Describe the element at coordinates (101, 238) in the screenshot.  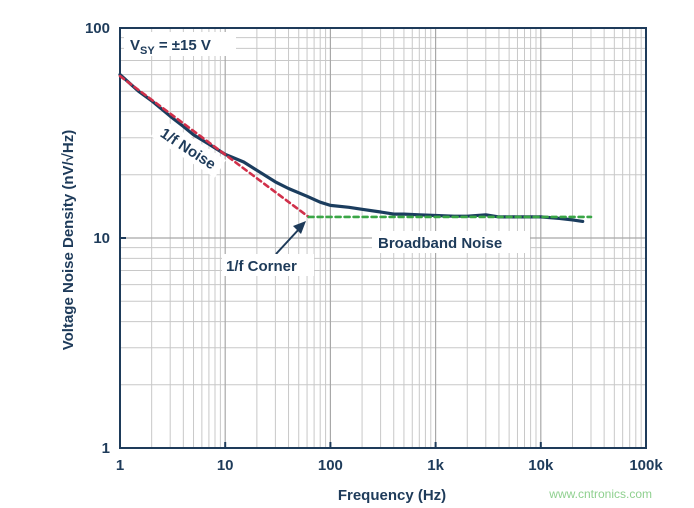
I see `y-tick-label: 10` at that location.